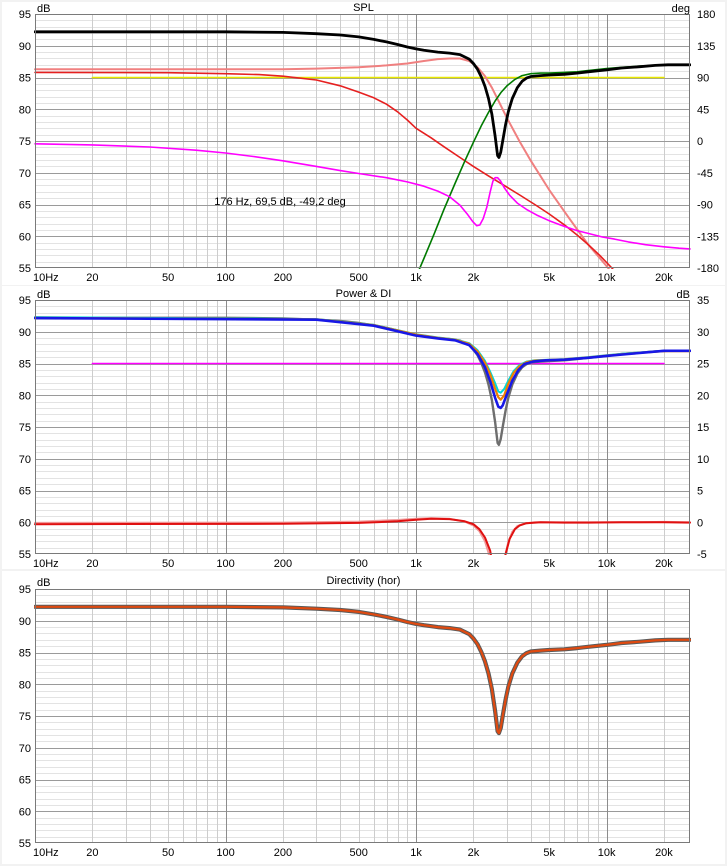 The image size is (727, 866). What do you see at coordinates (44, 583) in the screenshot?
I see `directivity-left-axis-unit: dB` at bounding box center [44, 583].